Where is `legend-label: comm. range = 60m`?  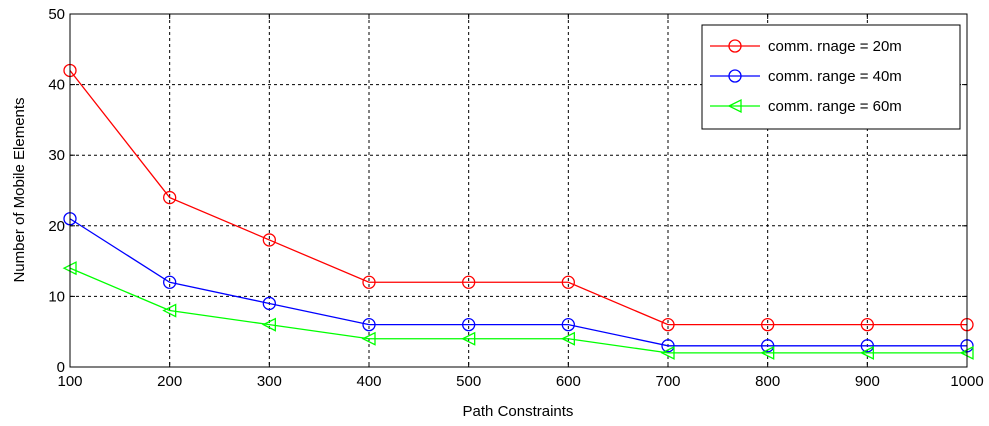 legend-label: comm. range = 60m is located at coordinates (835, 106).